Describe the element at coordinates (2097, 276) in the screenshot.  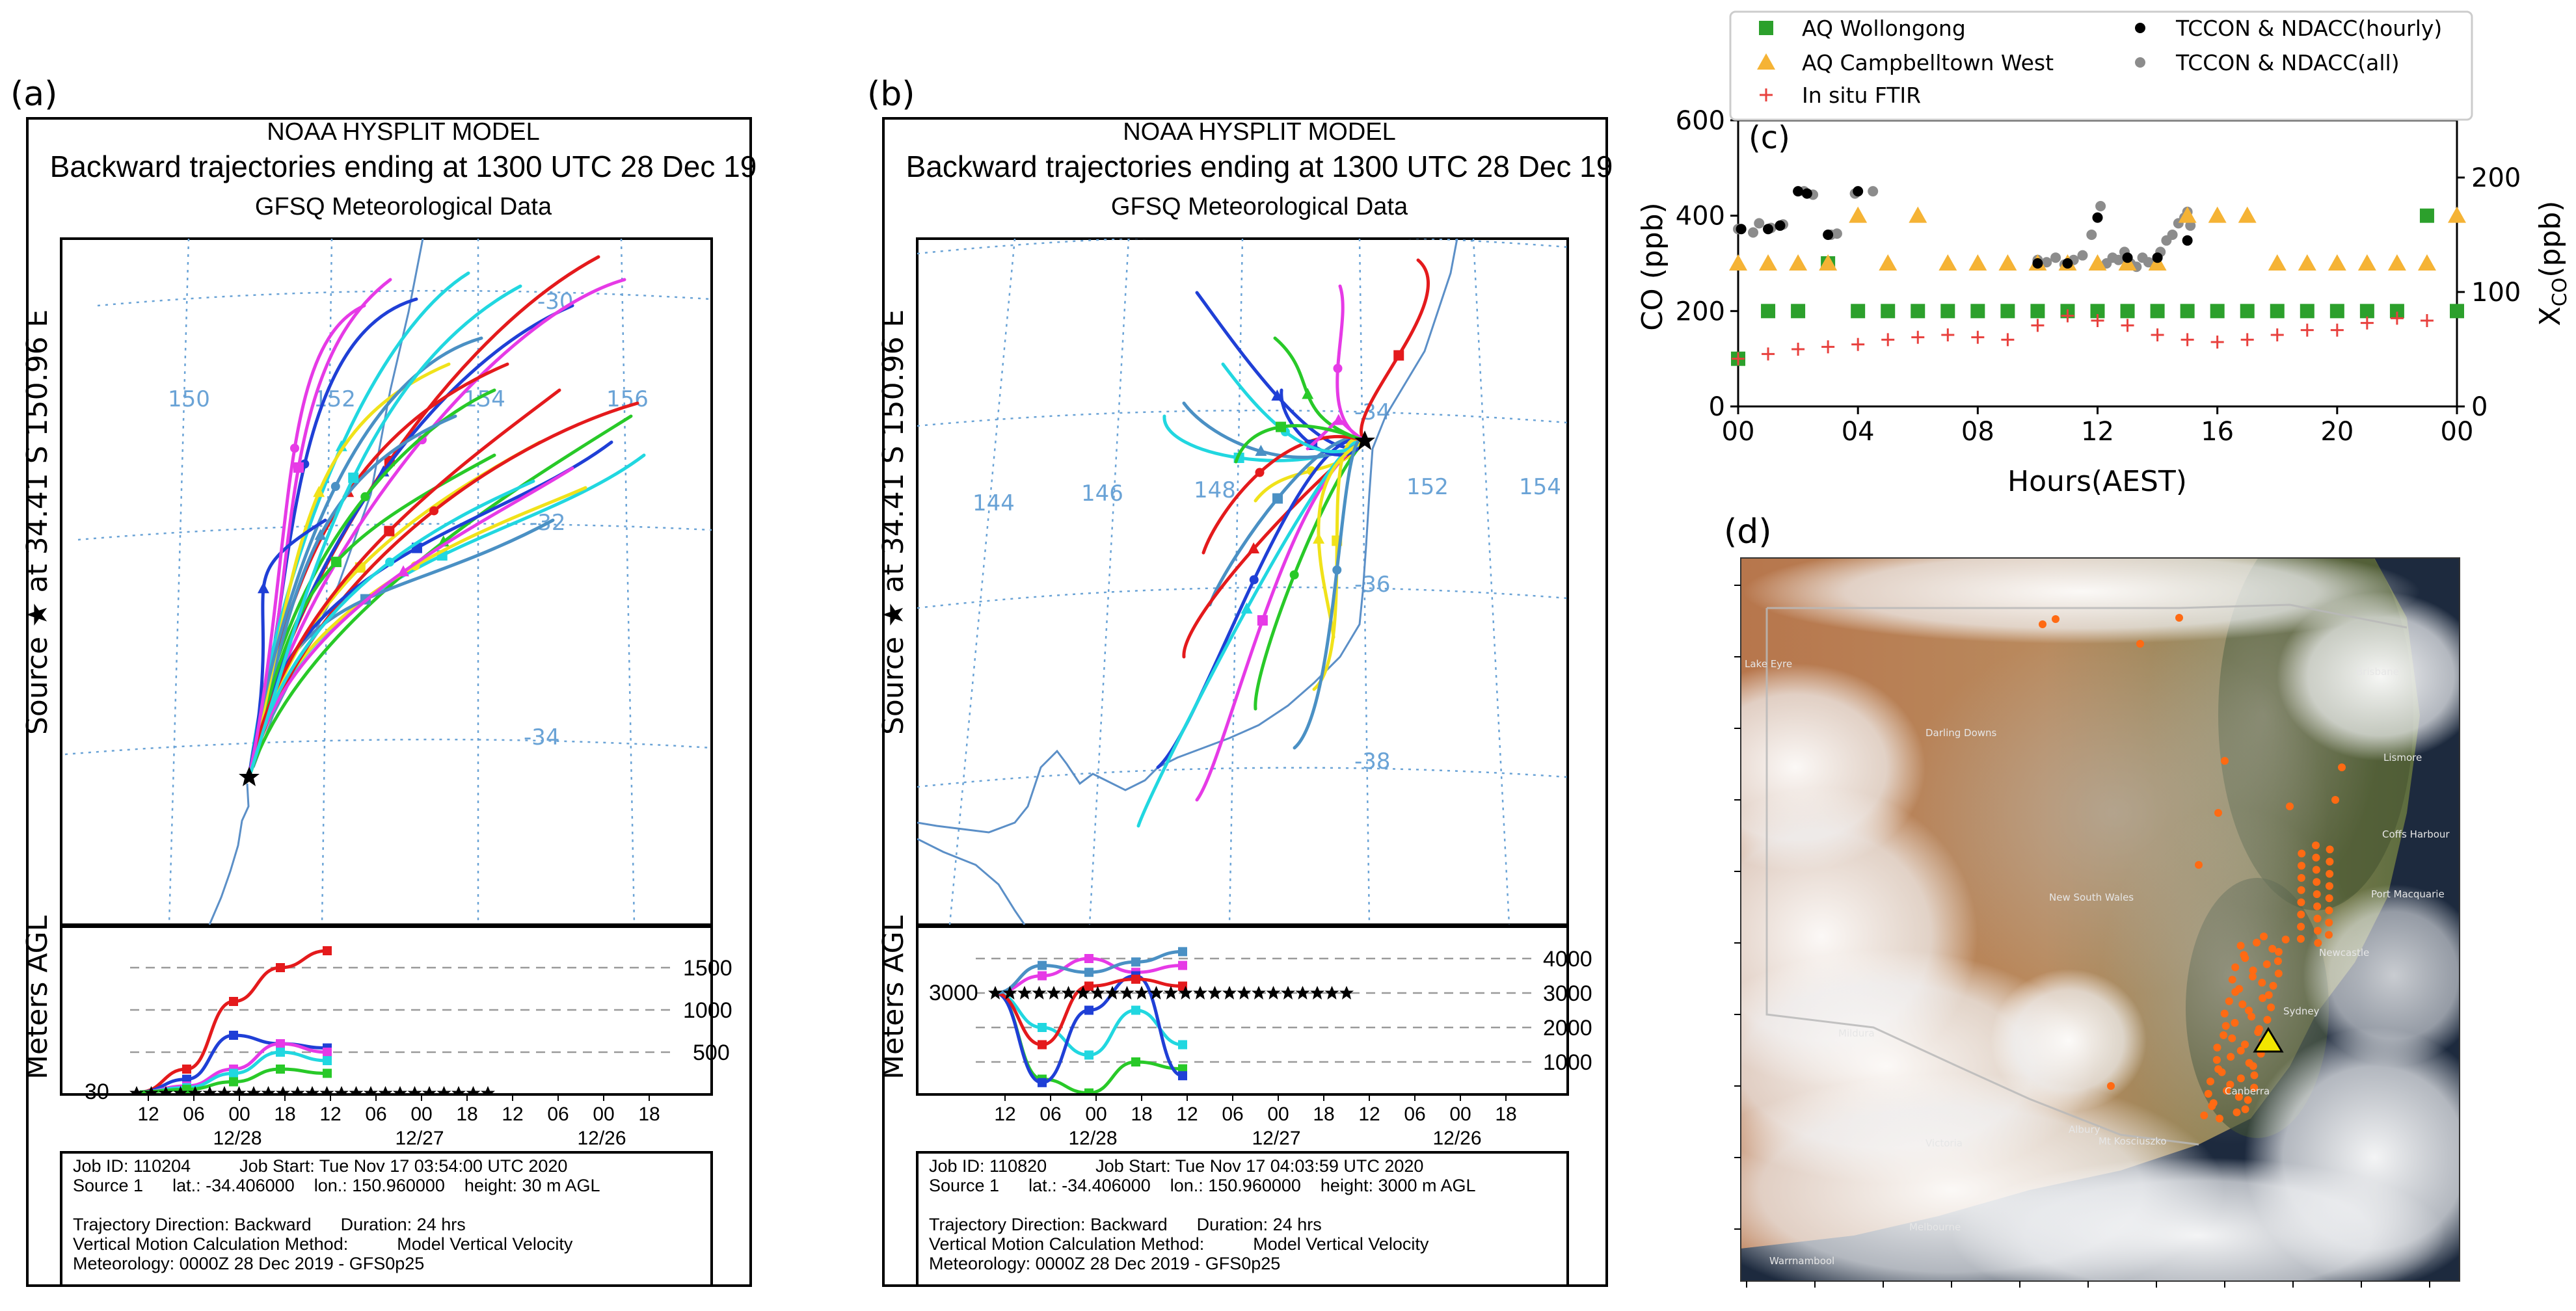
I see `panel-c-marks` at that location.